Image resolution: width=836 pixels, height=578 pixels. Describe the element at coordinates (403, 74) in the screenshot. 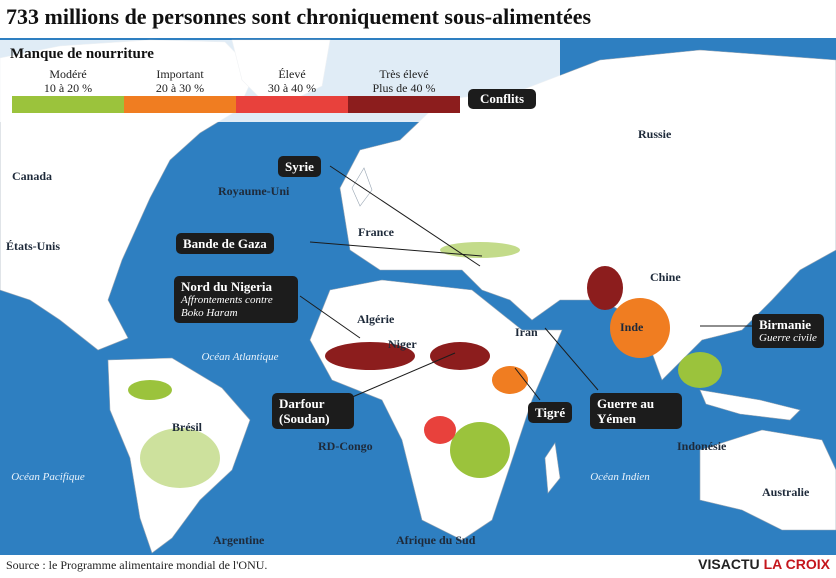

I see `legend-label: Très élevé` at that location.